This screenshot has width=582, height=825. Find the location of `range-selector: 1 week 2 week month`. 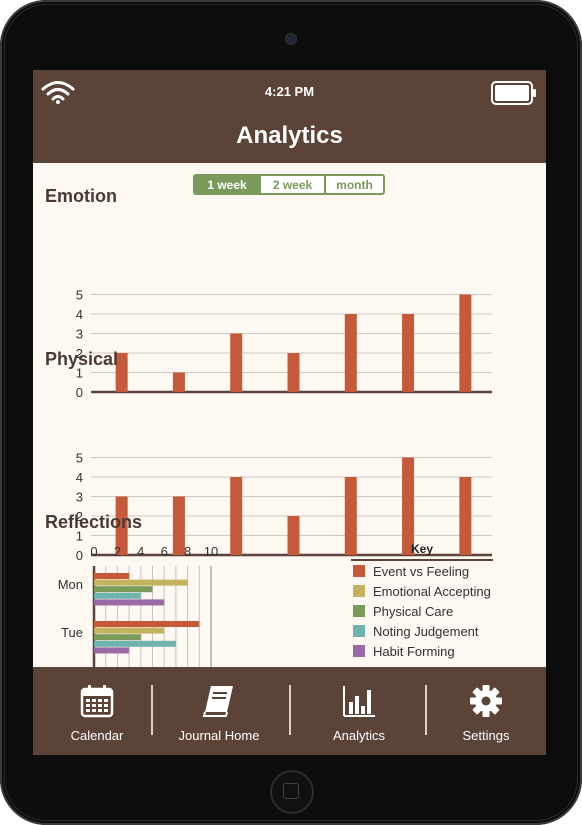

range-selector: 1 week 2 week month is located at coordinates (289, 184).